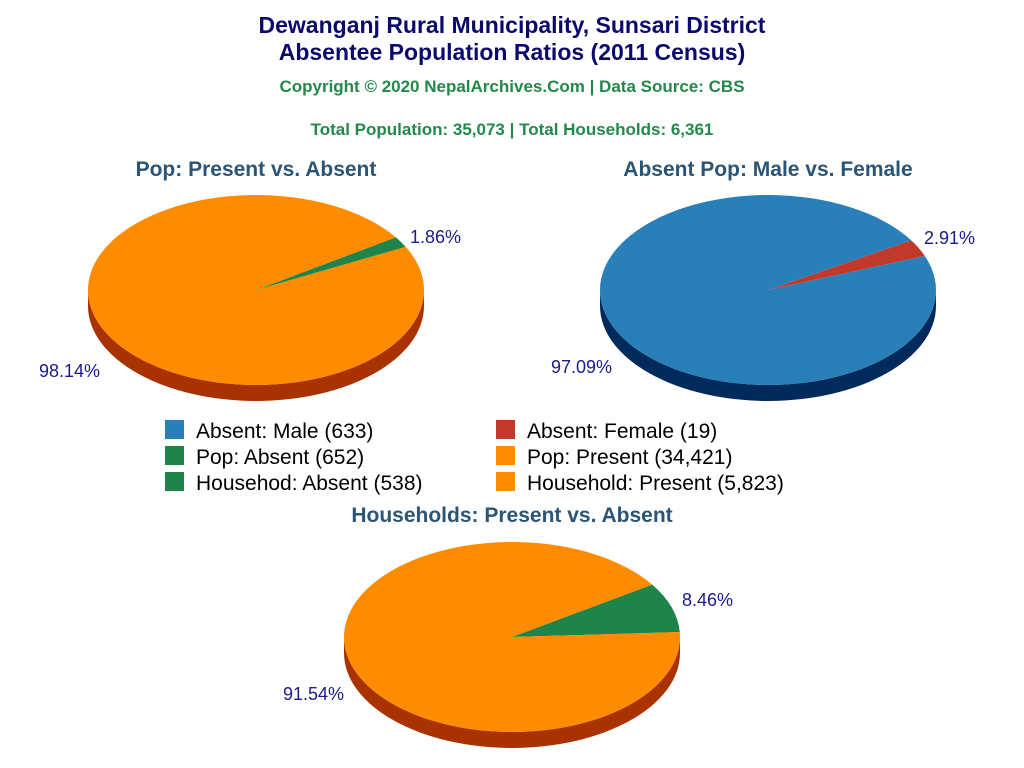  I want to click on pie-2: 2.91% 97.09%, so click(763, 298).